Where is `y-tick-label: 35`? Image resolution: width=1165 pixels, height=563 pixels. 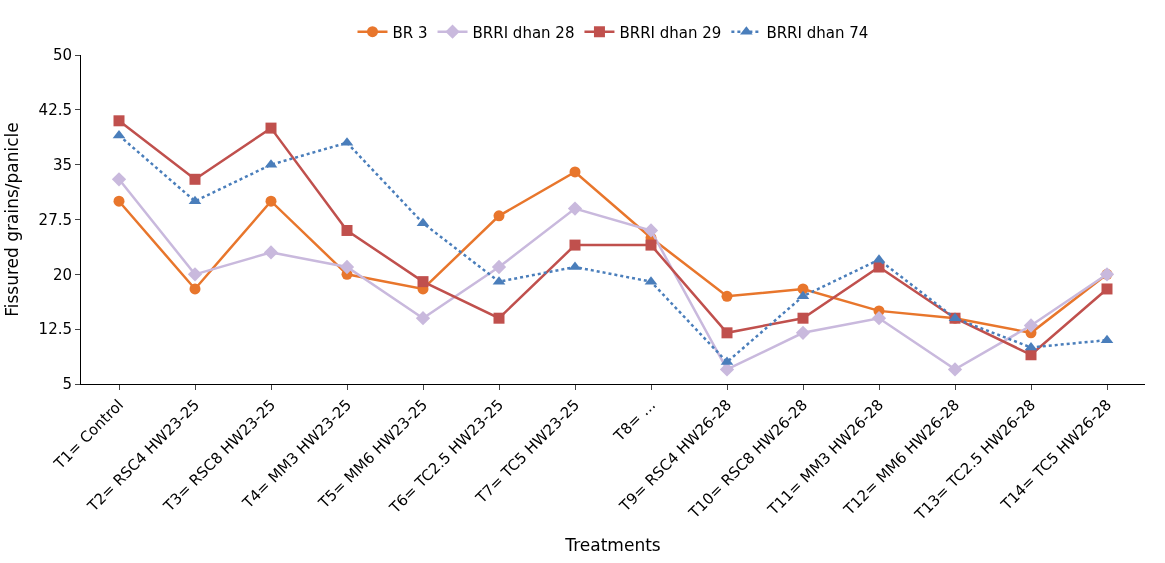 y-tick-label: 35 is located at coordinates (62, 164).